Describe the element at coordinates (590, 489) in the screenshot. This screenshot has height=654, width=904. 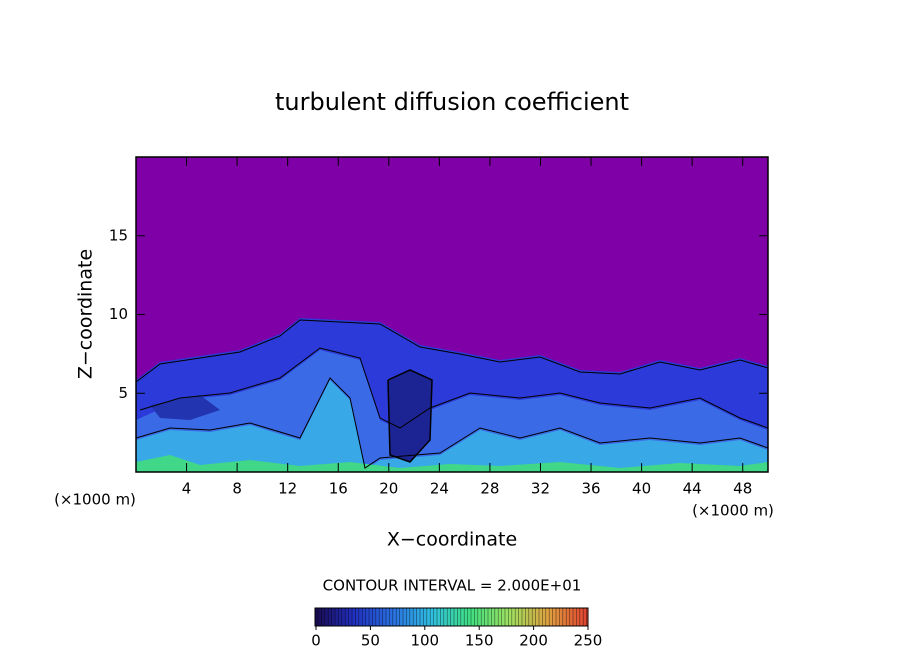
I see `x-tick-label: 36` at that location.